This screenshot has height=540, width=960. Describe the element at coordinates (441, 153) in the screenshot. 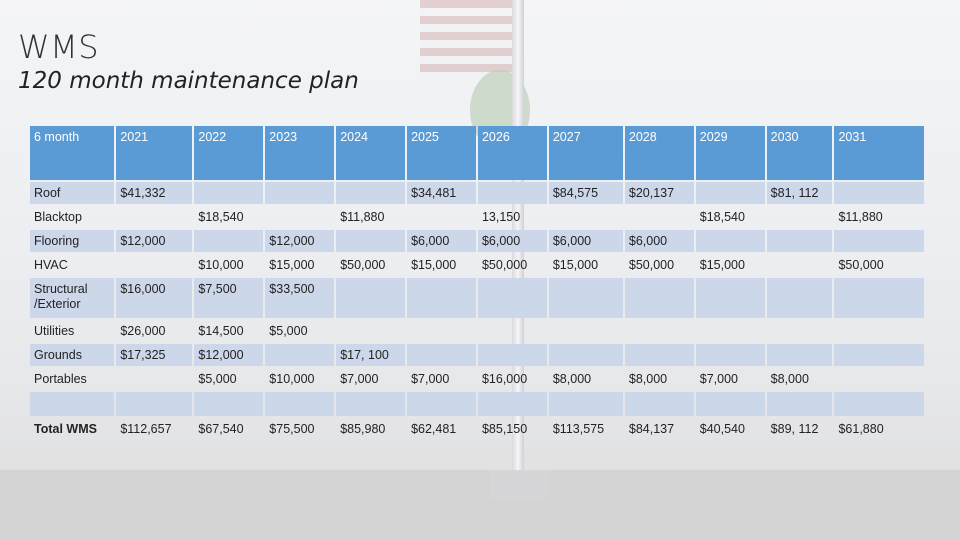

I see `column-header: 2025` at that location.